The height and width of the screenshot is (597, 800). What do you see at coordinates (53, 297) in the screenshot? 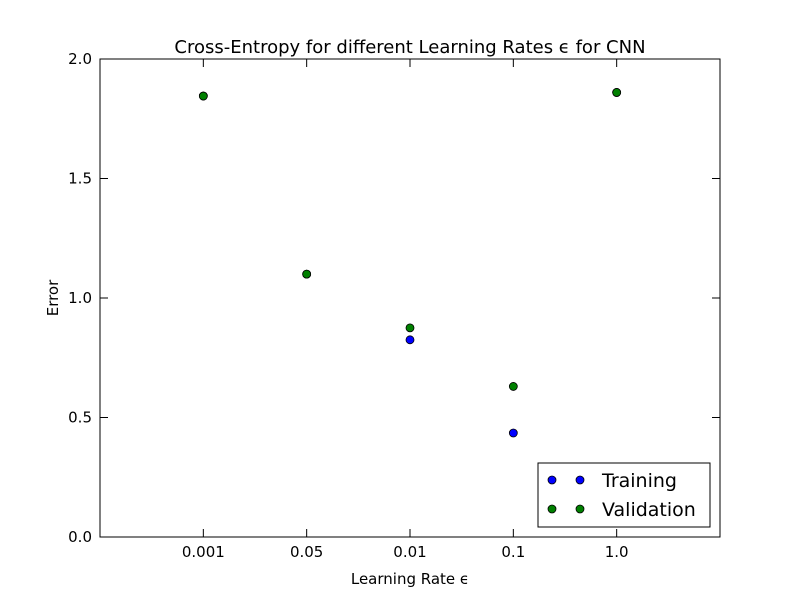
I see `y-axis-label: Error` at bounding box center [53, 297].